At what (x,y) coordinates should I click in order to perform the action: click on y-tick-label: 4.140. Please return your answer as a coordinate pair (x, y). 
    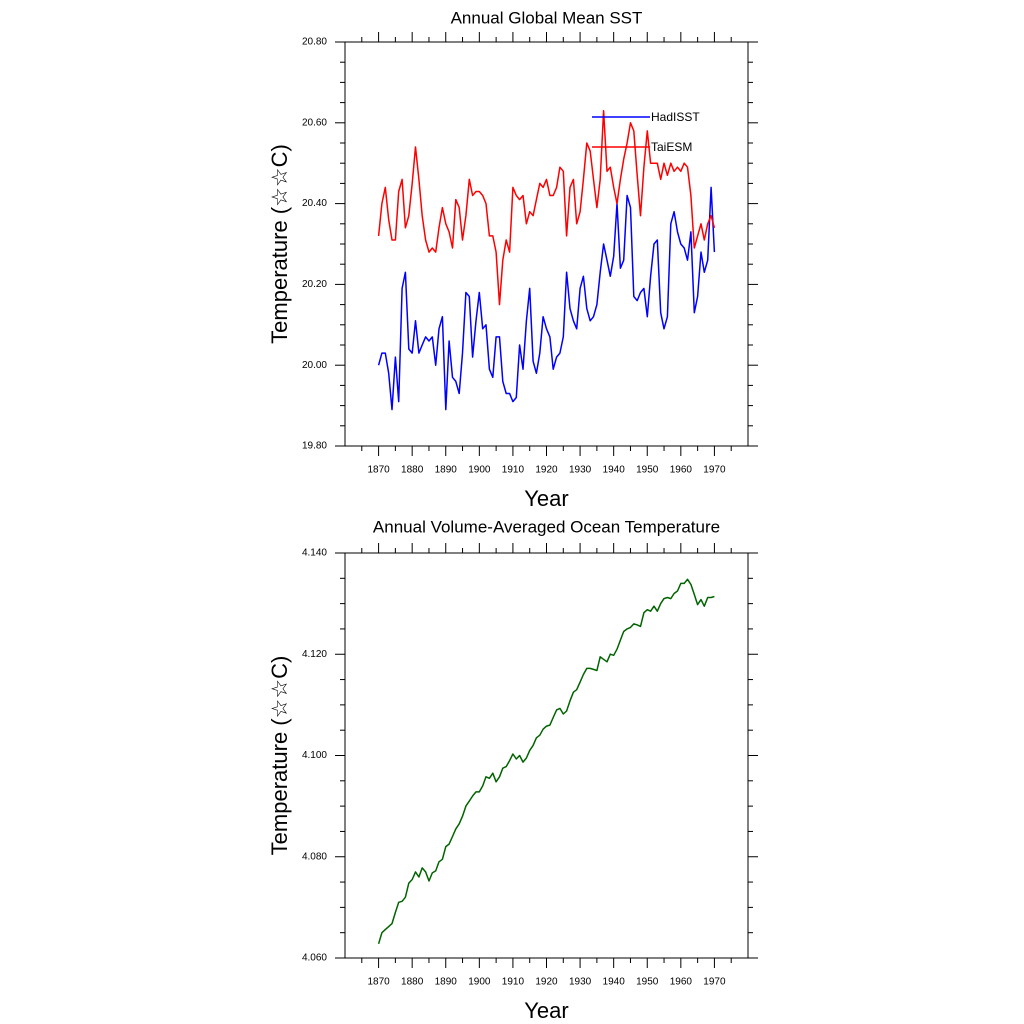
    Looking at the image, I should click on (314, 553).